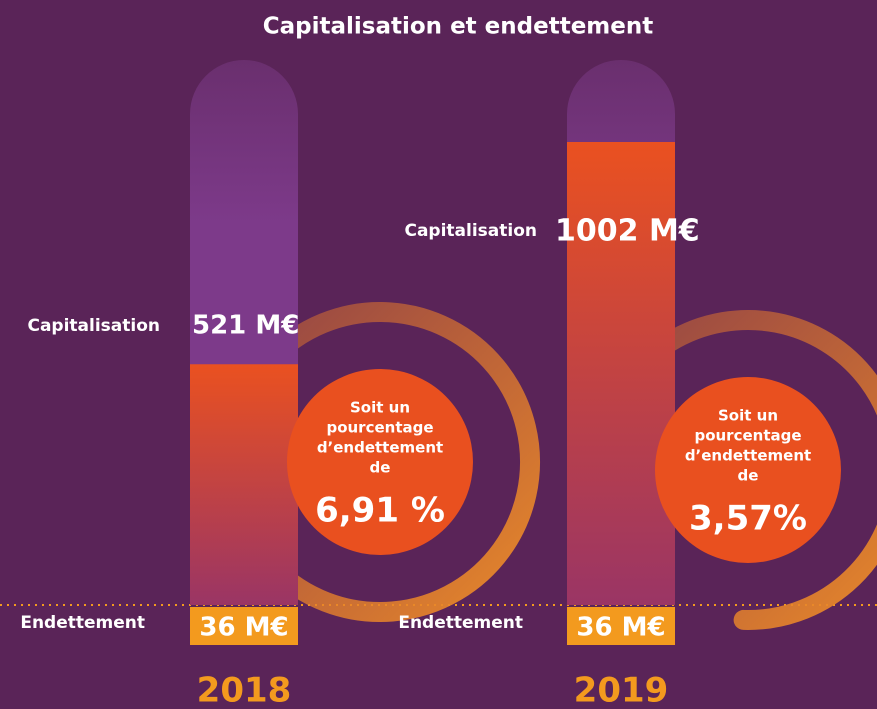 The image size is (877, 709). I want to click on year: 2018, so click(244, 690).